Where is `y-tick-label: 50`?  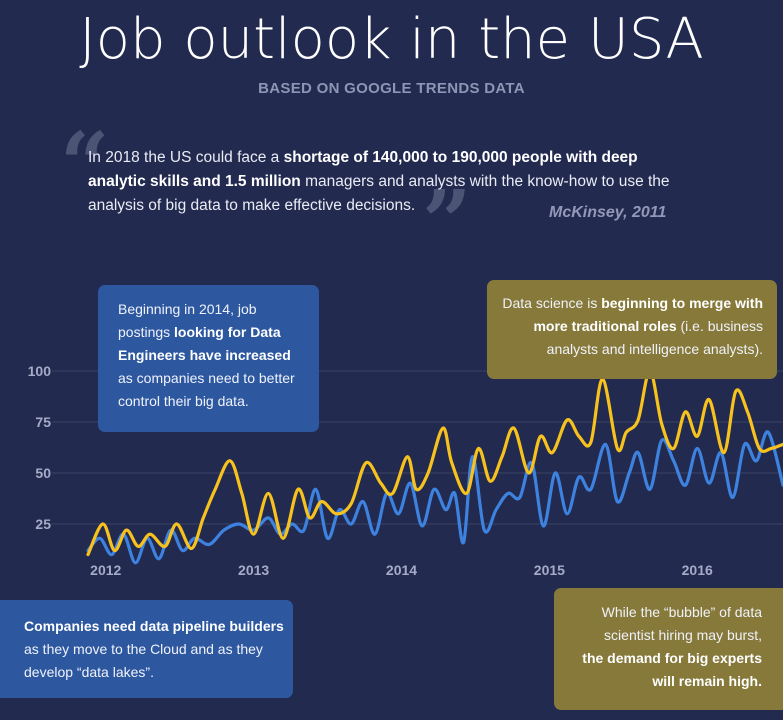 y-tick-label: 50 is located at coordinates (43, 473).